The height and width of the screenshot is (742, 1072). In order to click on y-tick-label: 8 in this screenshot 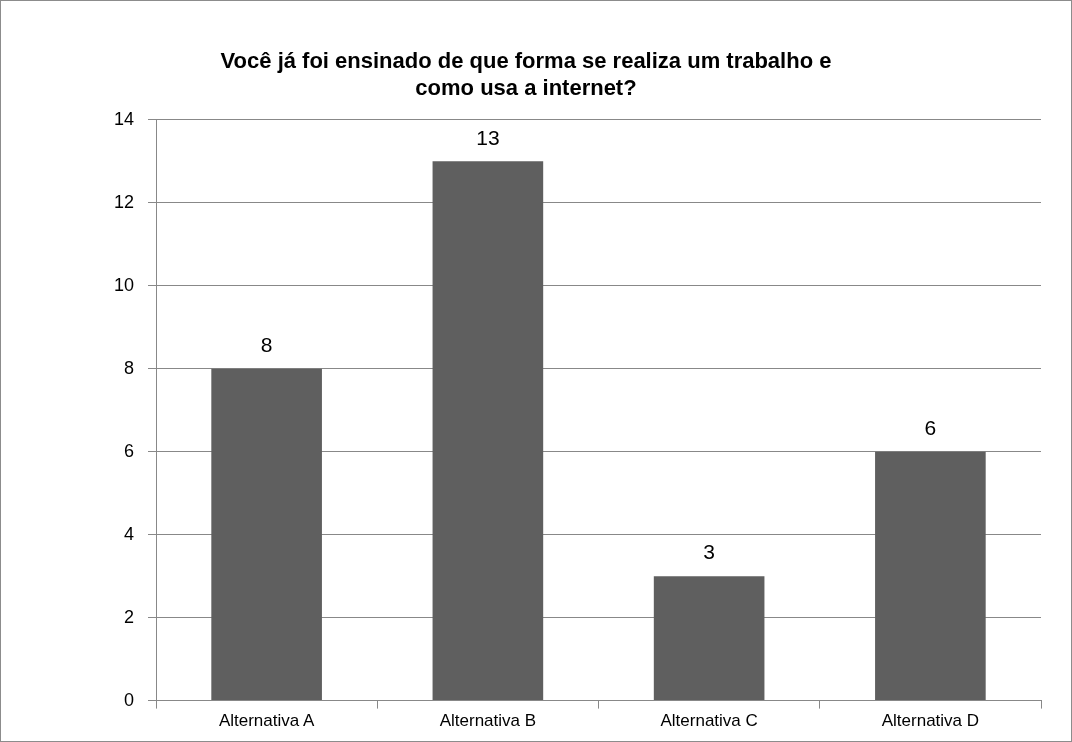, I will do `click(128, 367)`.